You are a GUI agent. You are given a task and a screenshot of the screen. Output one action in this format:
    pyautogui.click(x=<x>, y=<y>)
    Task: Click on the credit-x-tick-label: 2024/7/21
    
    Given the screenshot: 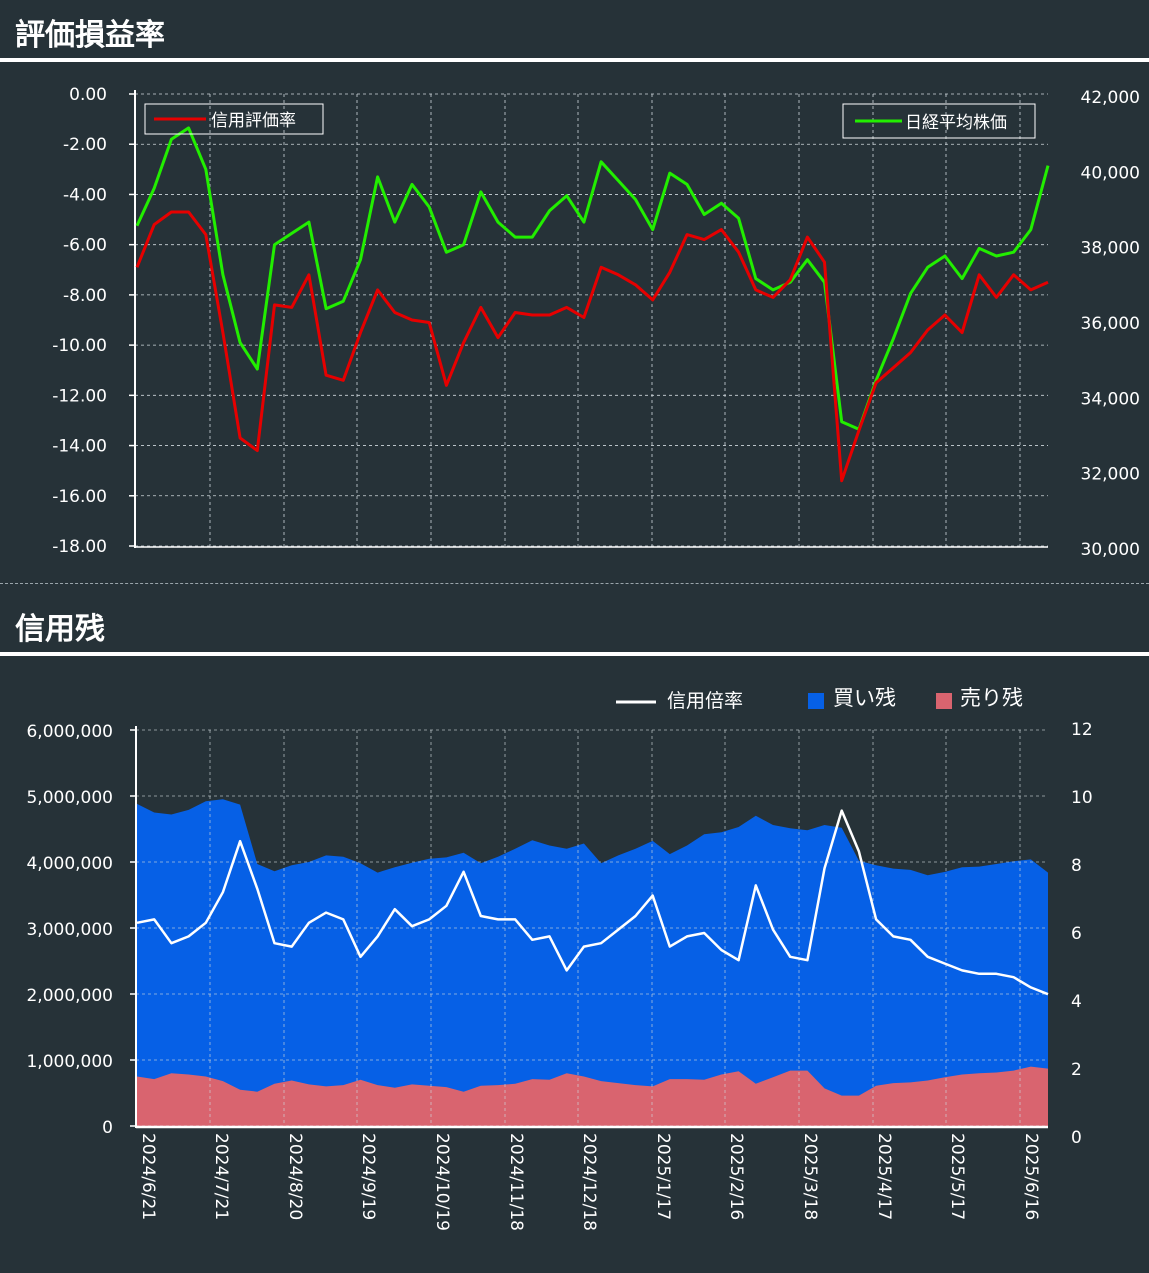 What is the action you would take?
    pyautogui.click(x=221, y=1176)
    